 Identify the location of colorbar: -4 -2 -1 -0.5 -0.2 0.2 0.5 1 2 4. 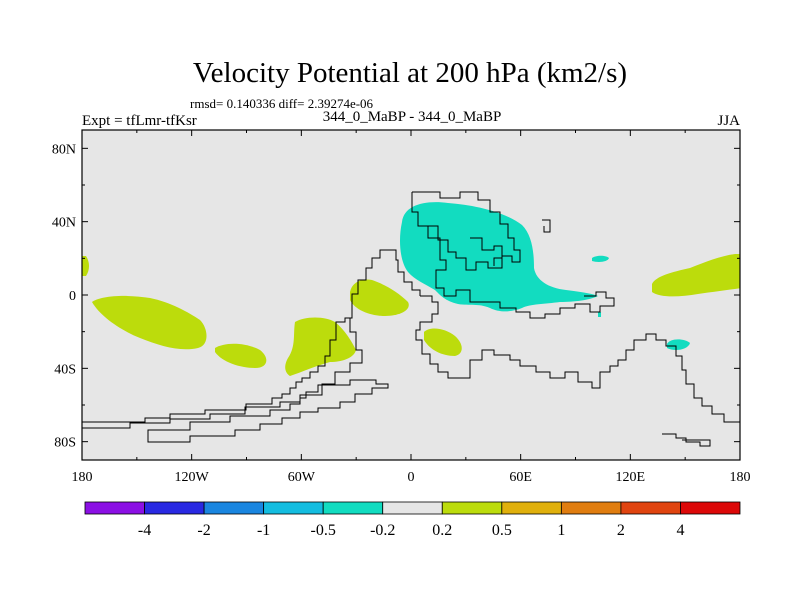
(412, 520).